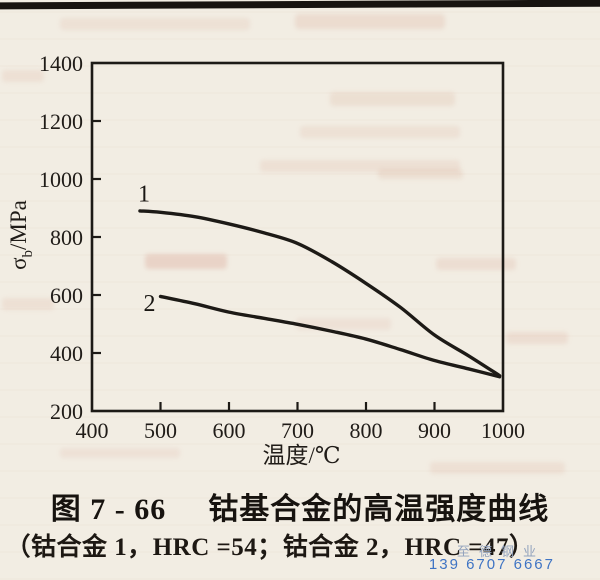 The height and width of the screenshot is (580, 600). Describe the element at coordinates (66, 411) in the screenshot. I see `y-tick-label: 200` at that location.